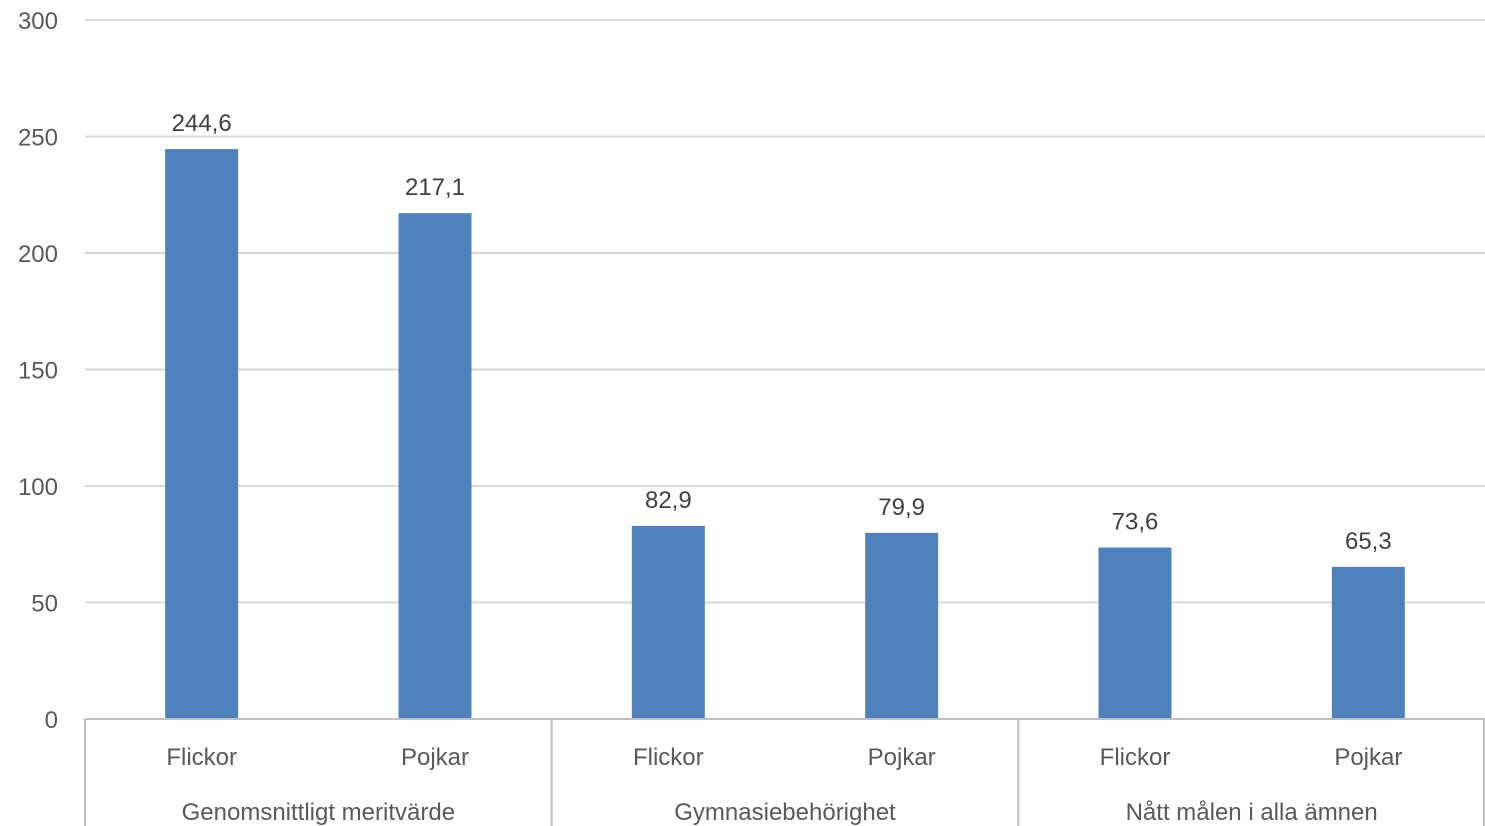 The width and height of the screenshot is (1485, 826). Describe the element at coordinates (784, 772) in the screenshot. I see `x-axis` at that location.